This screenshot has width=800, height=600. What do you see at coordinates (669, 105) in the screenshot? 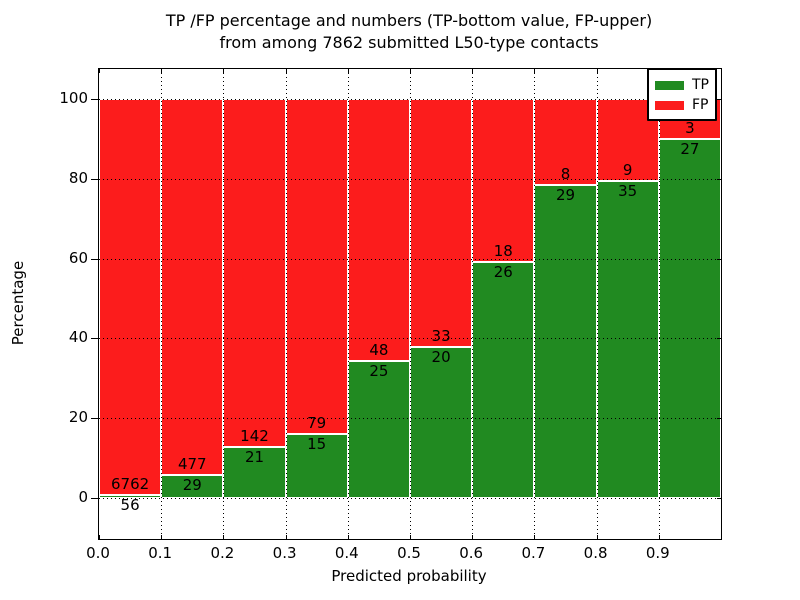
I see `legend-swatch-fp` at bounding box center [669, 105].